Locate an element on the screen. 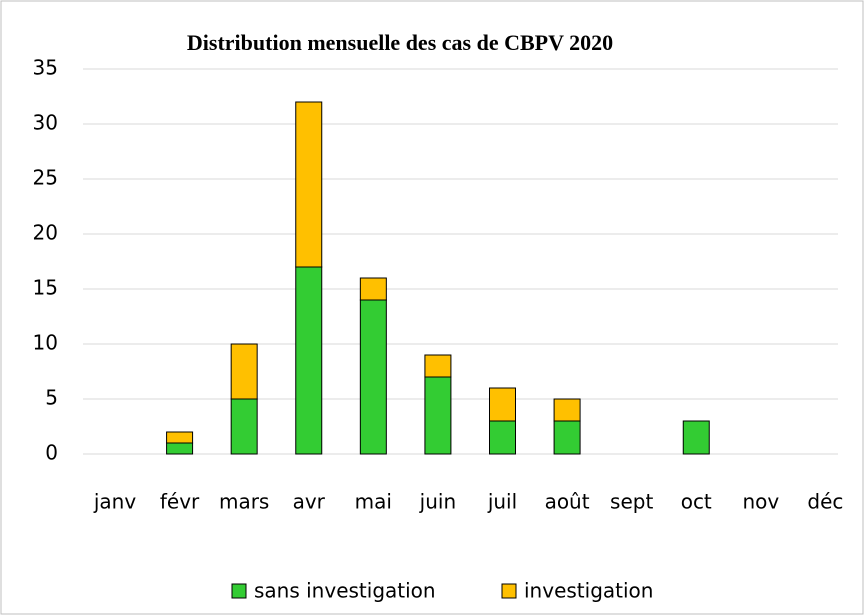 Image resolution: width=864 pixels, height=615 pixels. x-tick-label: sept is located at coordinates (631, 502).